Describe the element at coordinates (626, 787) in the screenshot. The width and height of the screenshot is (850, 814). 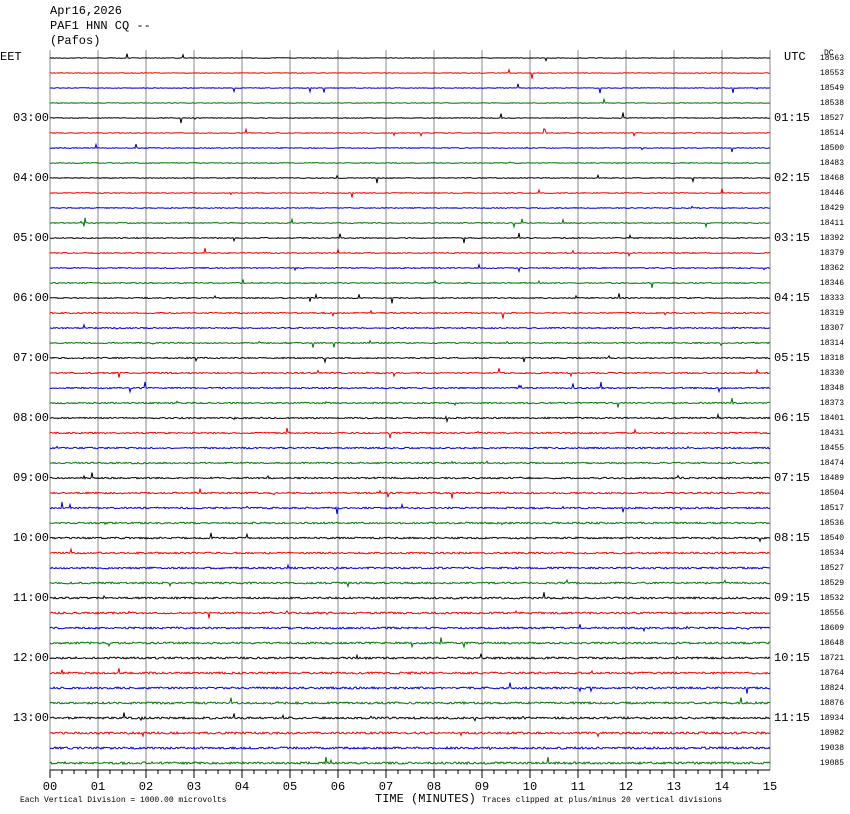
I see `x-tick-label: 12` at that location.